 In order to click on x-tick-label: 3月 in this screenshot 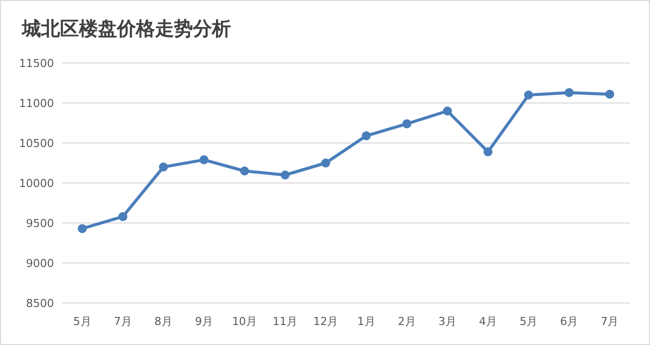, I will do `click(447, 321)`.